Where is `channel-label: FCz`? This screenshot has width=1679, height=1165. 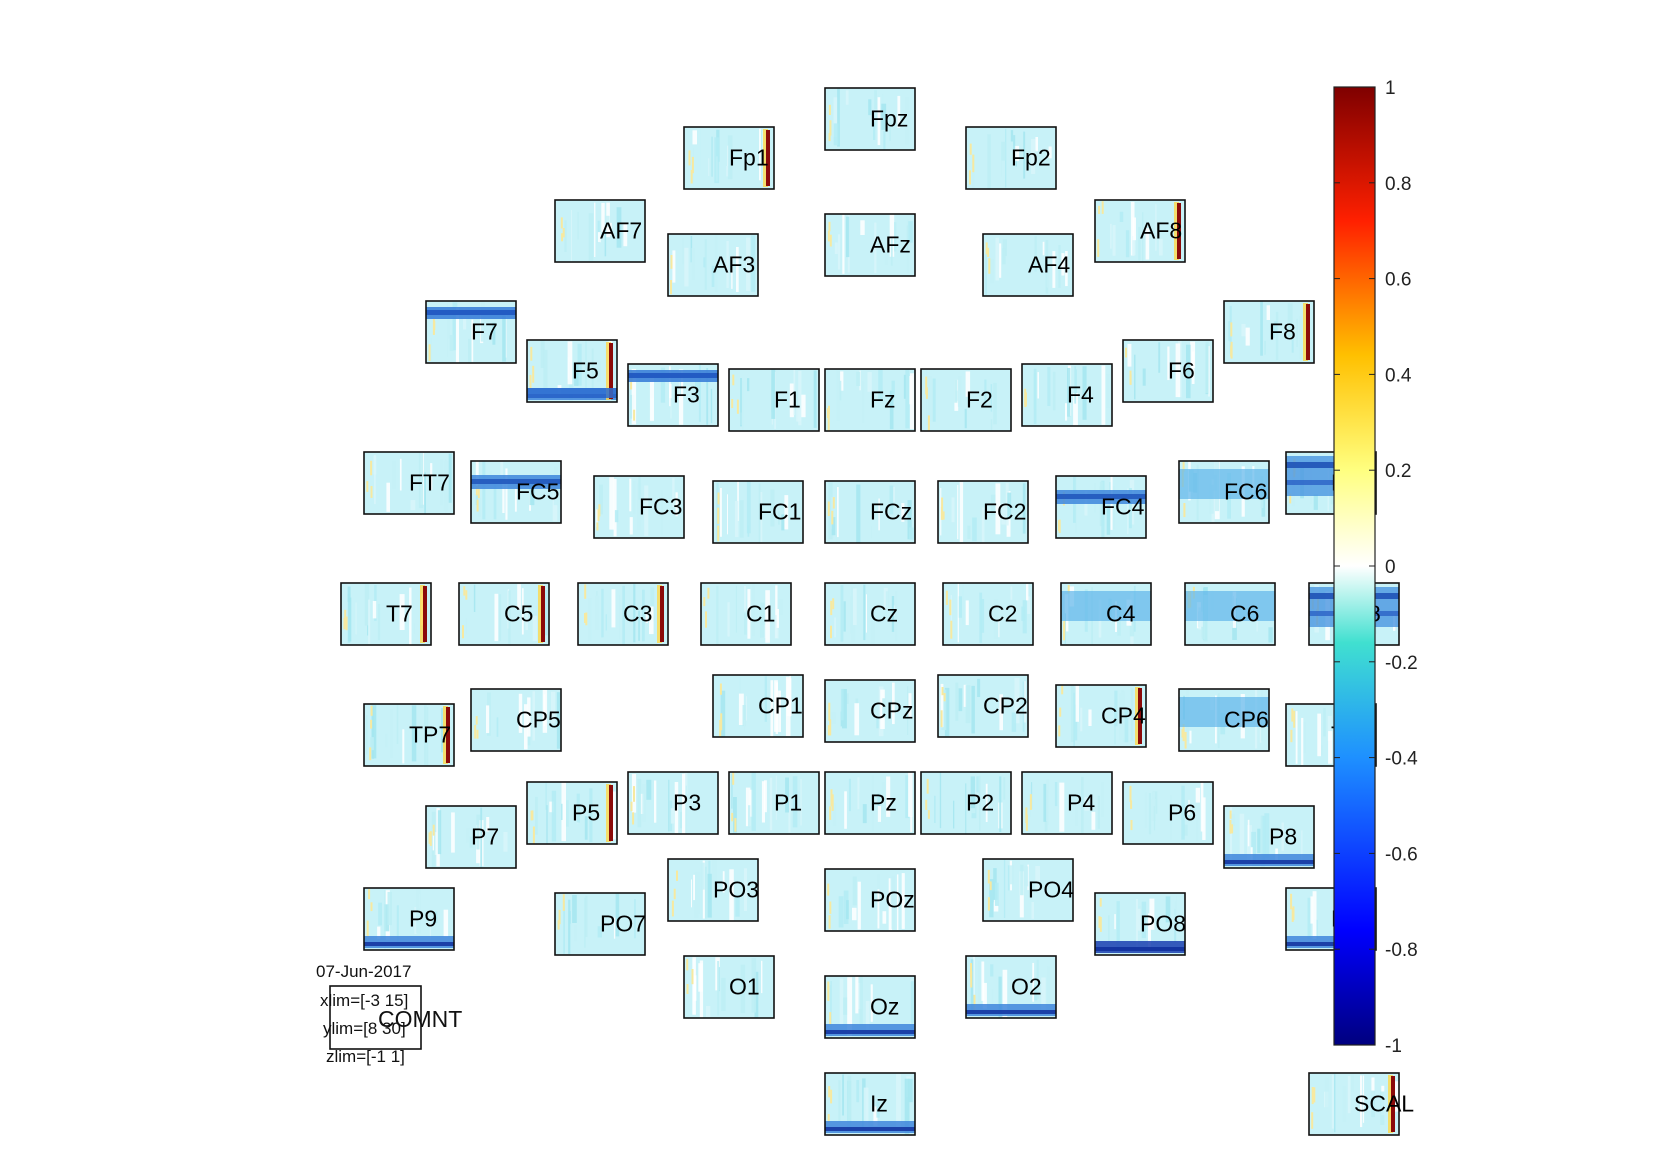
channel-label: FCz is located at coordinates (891, 511).